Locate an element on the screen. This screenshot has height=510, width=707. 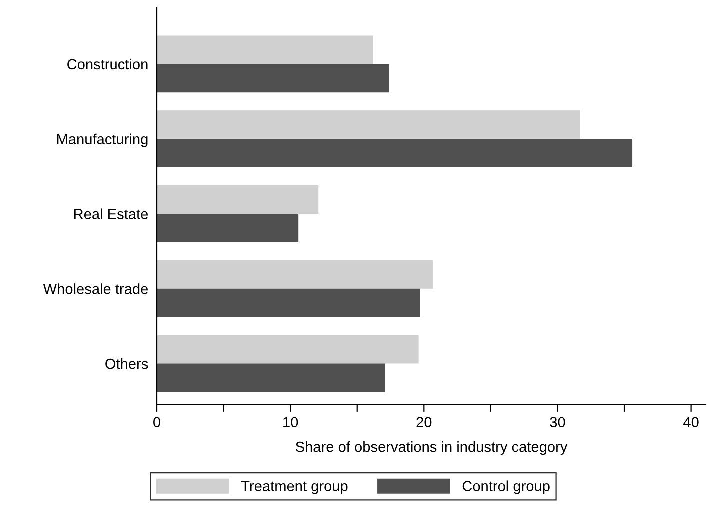
y-tick-label: Construction is located at coordinates (108, 64).